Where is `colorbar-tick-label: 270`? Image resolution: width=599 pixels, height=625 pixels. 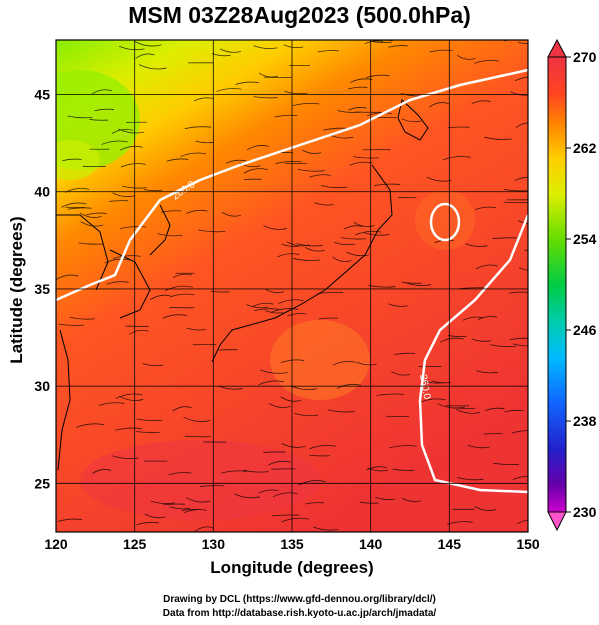
colorbar-tick-label: 270 is located at coordinates (585, 57).